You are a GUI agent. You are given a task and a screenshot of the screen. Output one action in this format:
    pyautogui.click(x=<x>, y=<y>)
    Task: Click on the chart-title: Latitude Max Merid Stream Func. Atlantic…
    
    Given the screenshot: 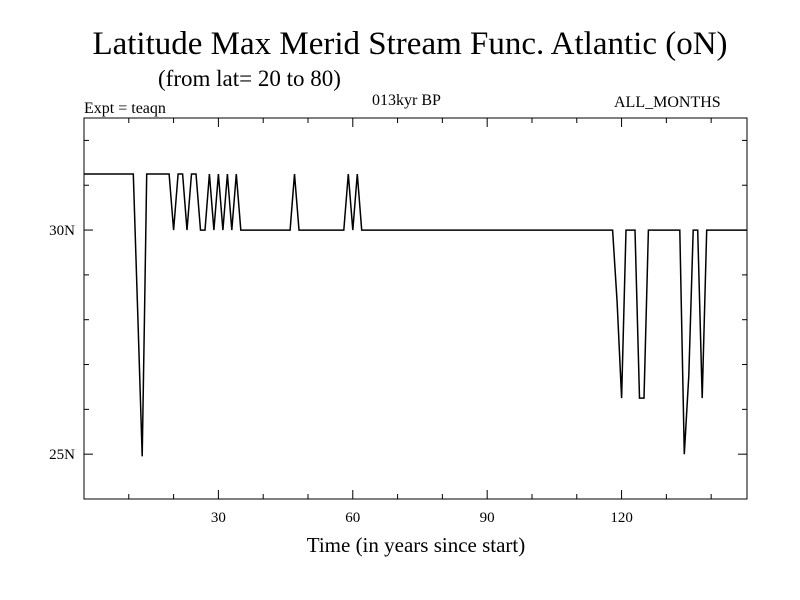 What is the action you would take?
    pyautogui.click(x=410, y=44)
    